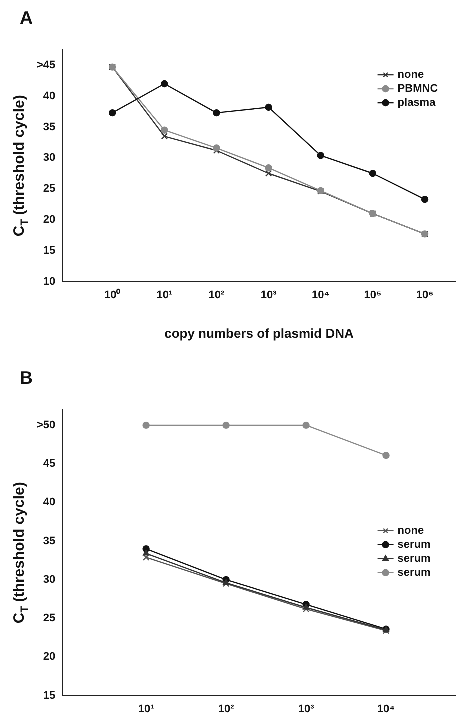  I want to click on legend-label: plasma, so click(417, 103).